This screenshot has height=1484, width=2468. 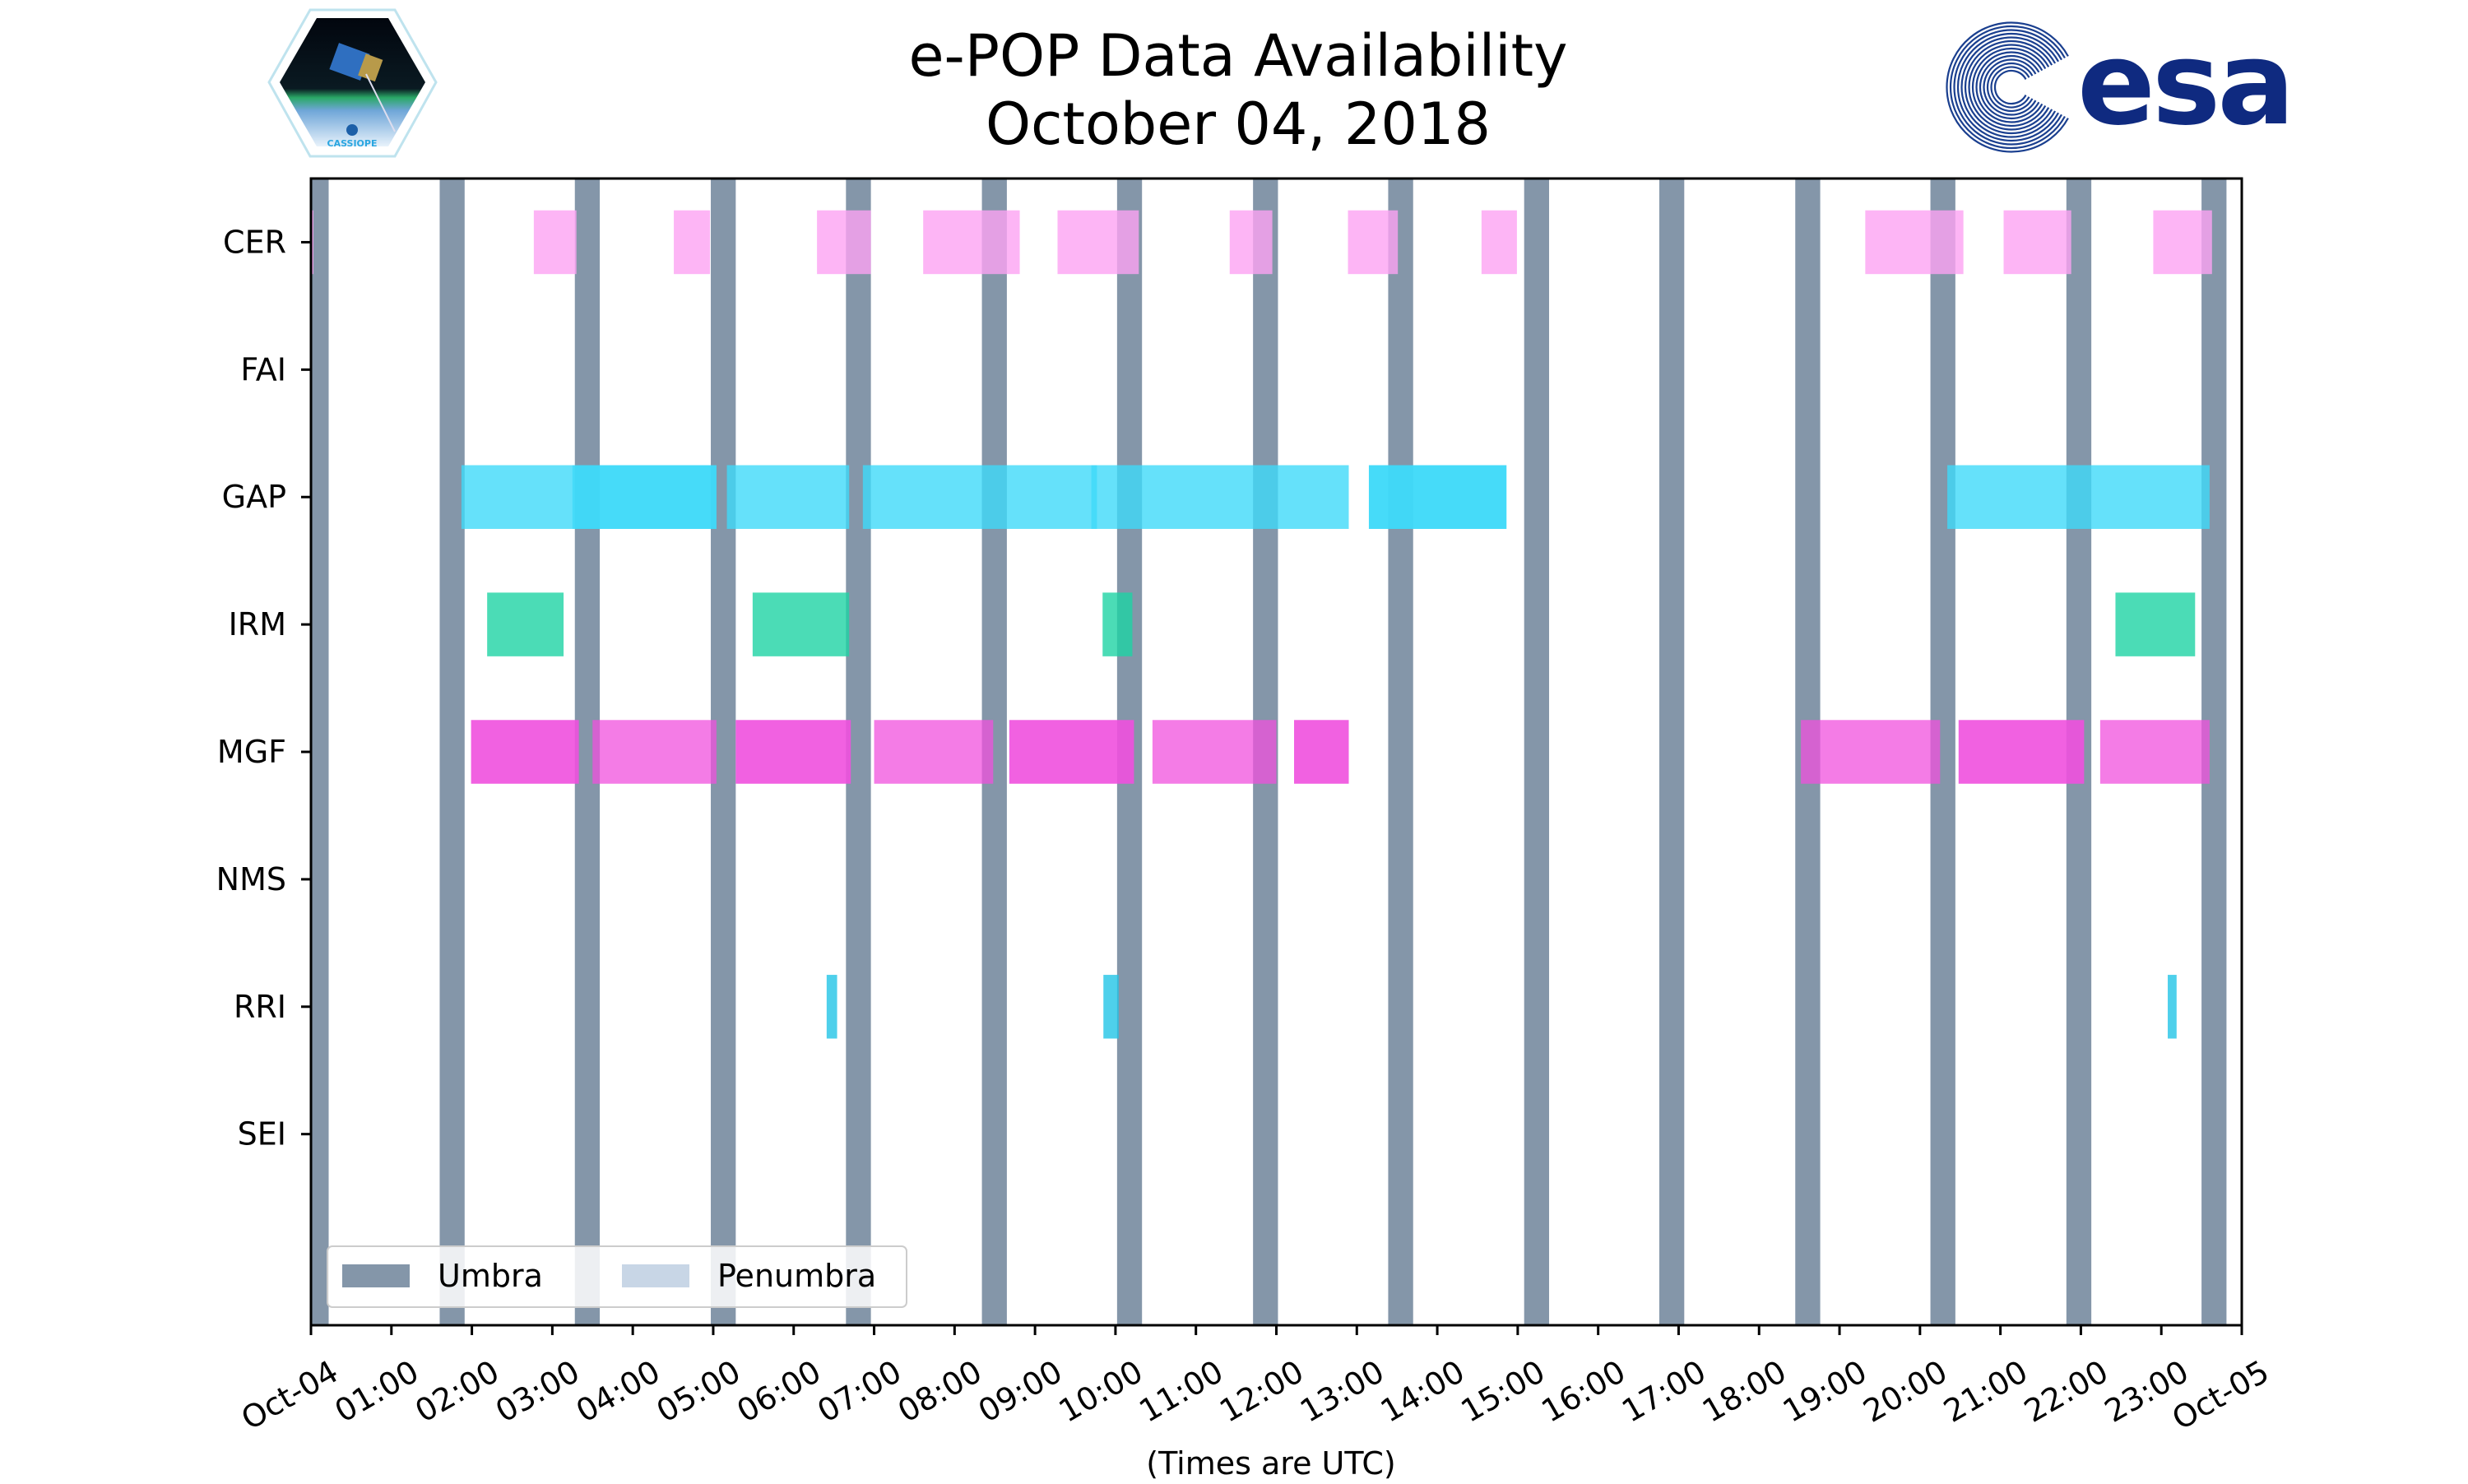 I want to click on x-axis-label: (Times are UTC), so click(x=1270, y=1463).